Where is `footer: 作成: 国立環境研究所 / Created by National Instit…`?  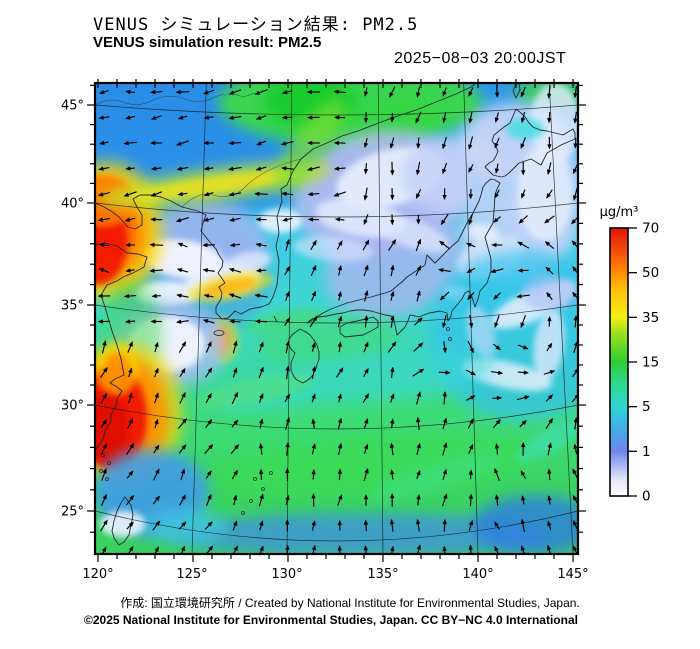 footer: 作成: 国立環境研究所 / Created by National Instit… is located at coordinates (350, 612).